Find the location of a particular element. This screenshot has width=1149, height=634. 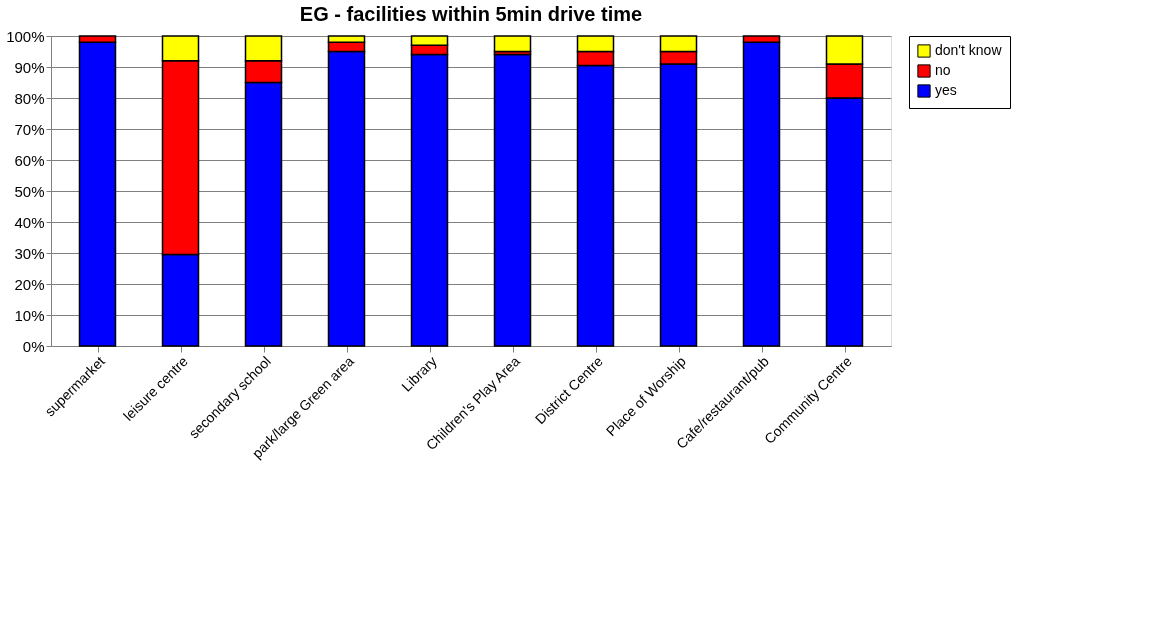

y-tick-label: 100% is located at coordinates (25, 36).